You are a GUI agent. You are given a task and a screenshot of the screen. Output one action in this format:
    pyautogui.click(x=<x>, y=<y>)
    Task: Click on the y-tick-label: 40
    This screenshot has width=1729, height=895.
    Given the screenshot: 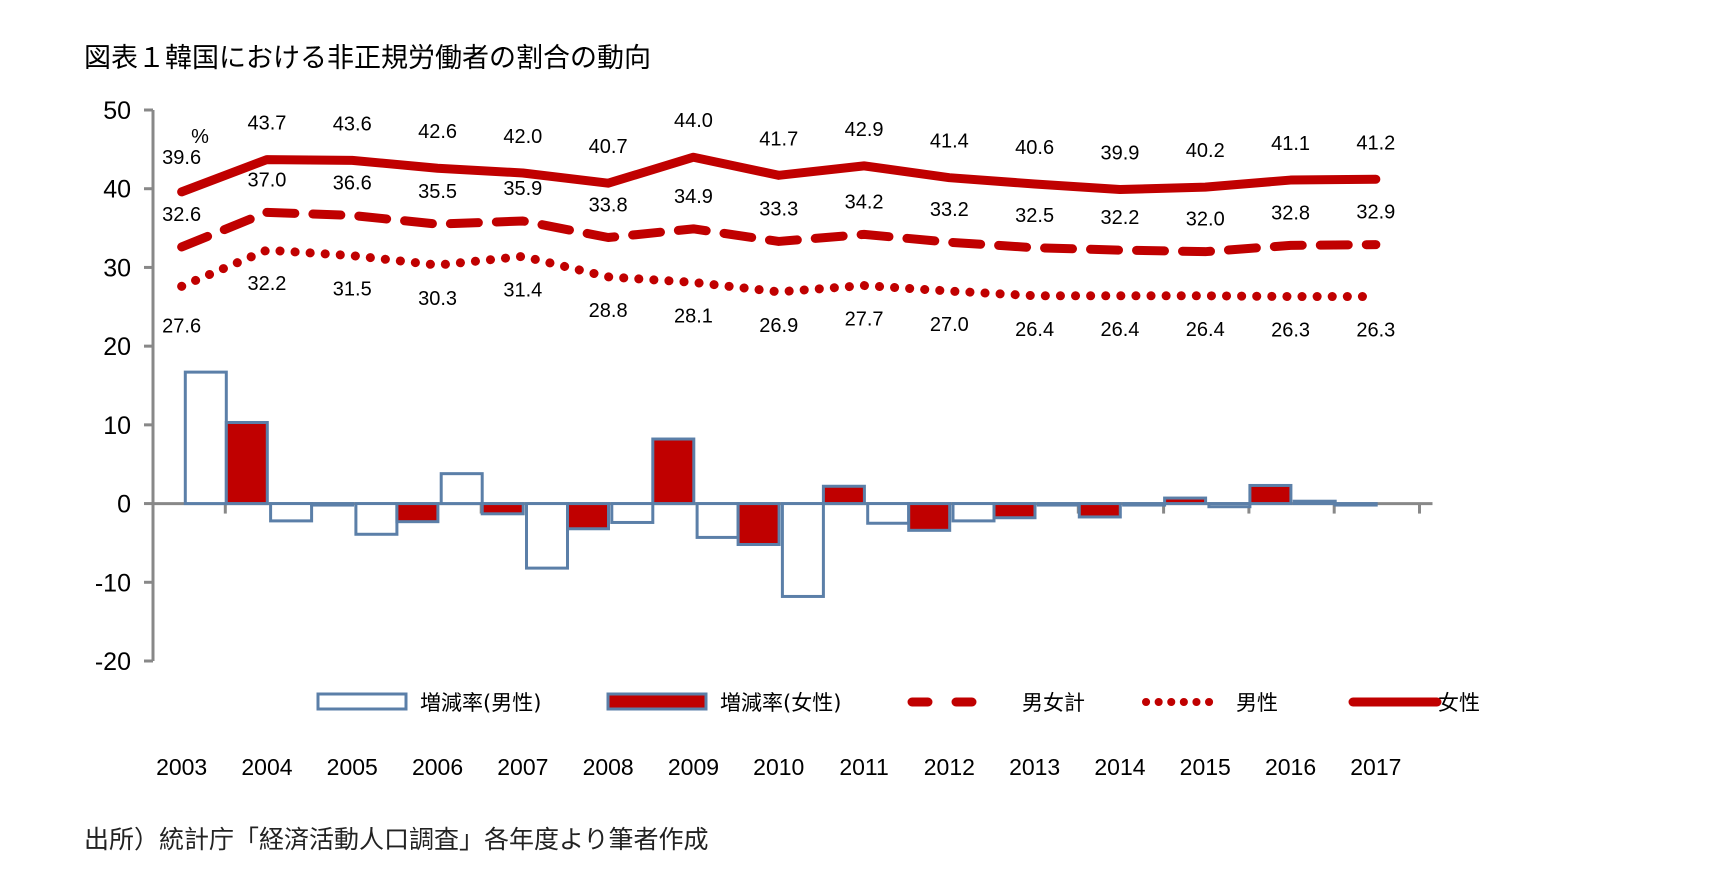 What is the action you would take?
    pyautogui.click(x=117, y=190)
    